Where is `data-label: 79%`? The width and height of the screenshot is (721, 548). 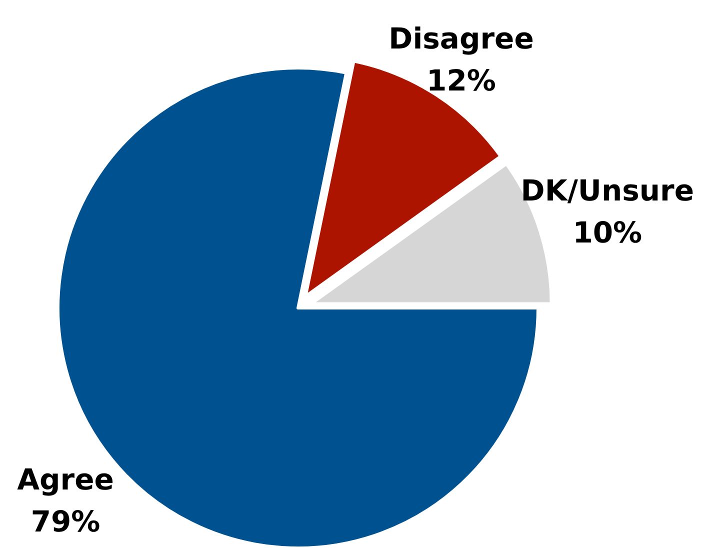 data-label: 79% is located at coordinates (65, 521).